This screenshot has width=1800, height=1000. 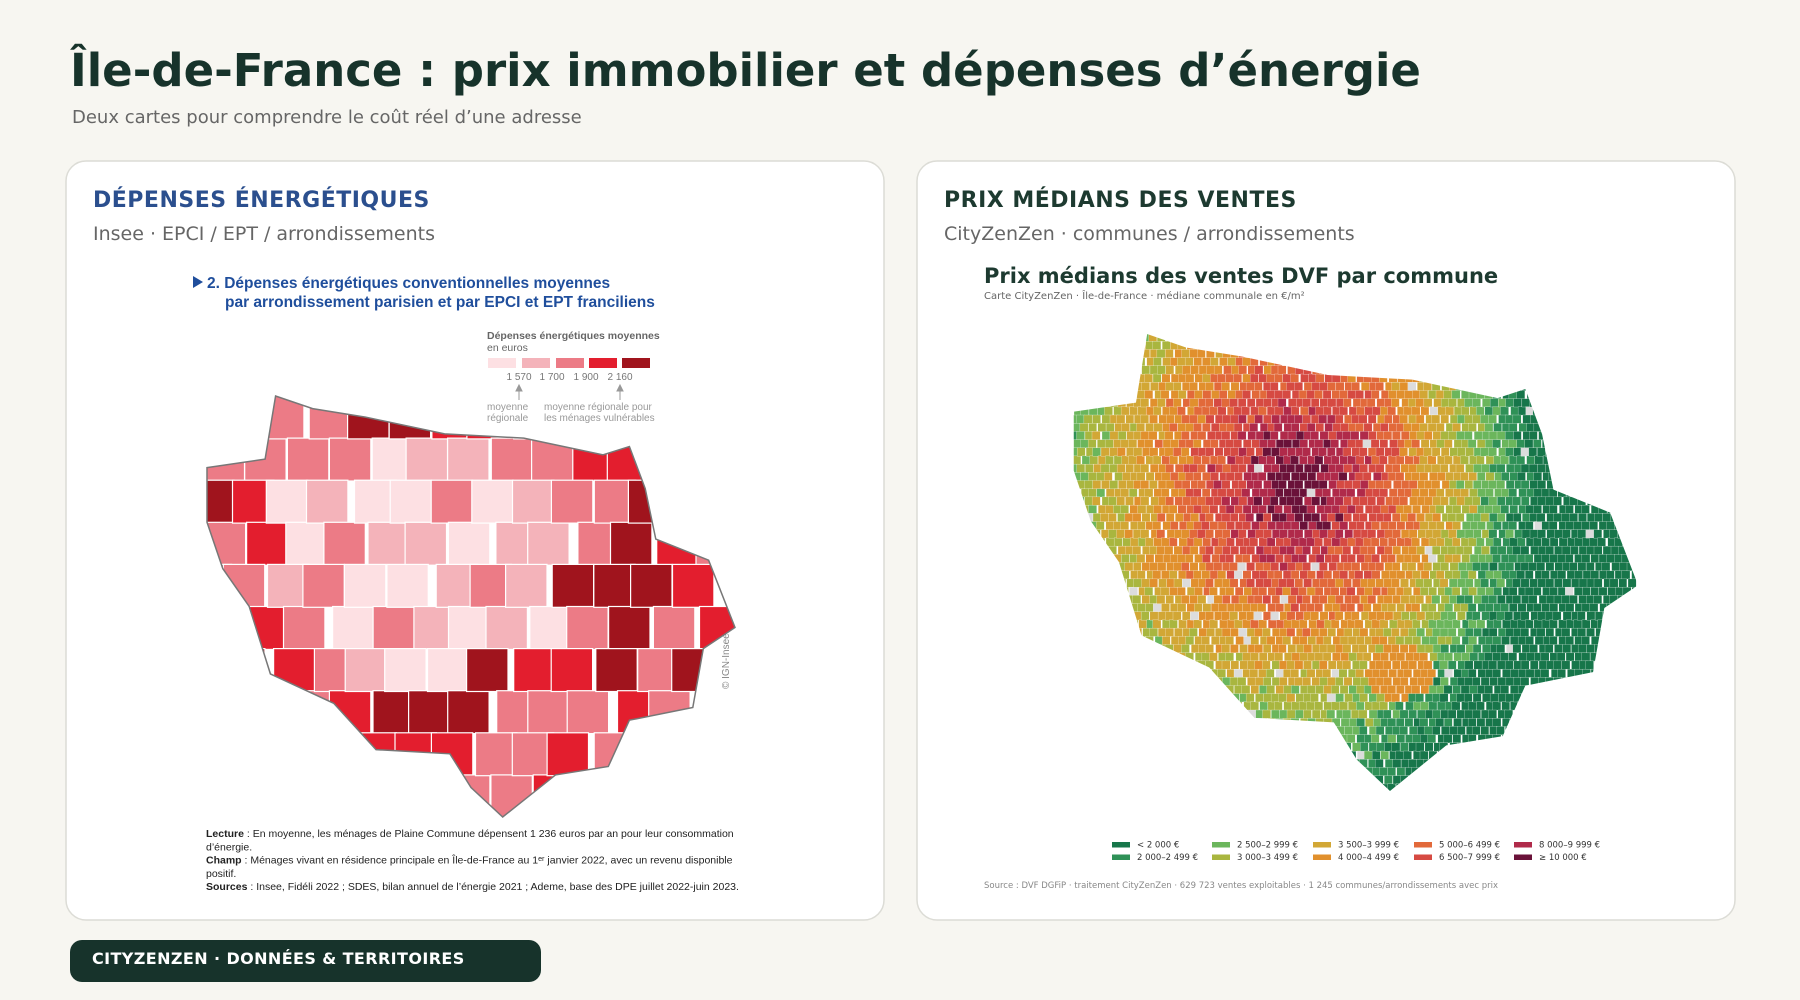 What do you see at coordinates (573, 336) in the screenshot?
I see `legend-title: Dépenses énergétiques moyennes` at bounding box center [573, 336].